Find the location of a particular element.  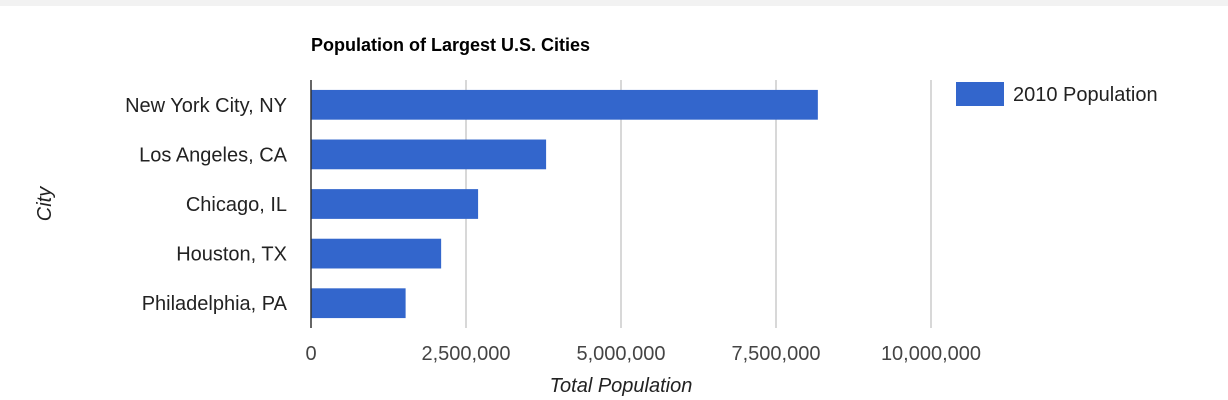

x-tick-label: 0 is located at coordinates (310, 354).